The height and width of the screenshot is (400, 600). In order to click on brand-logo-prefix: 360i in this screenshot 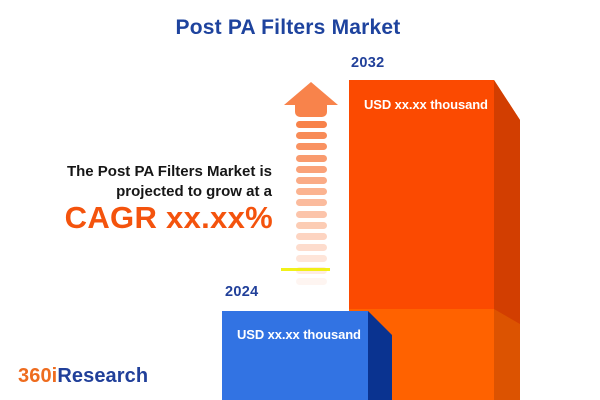, I will do `click(38, 376)`.